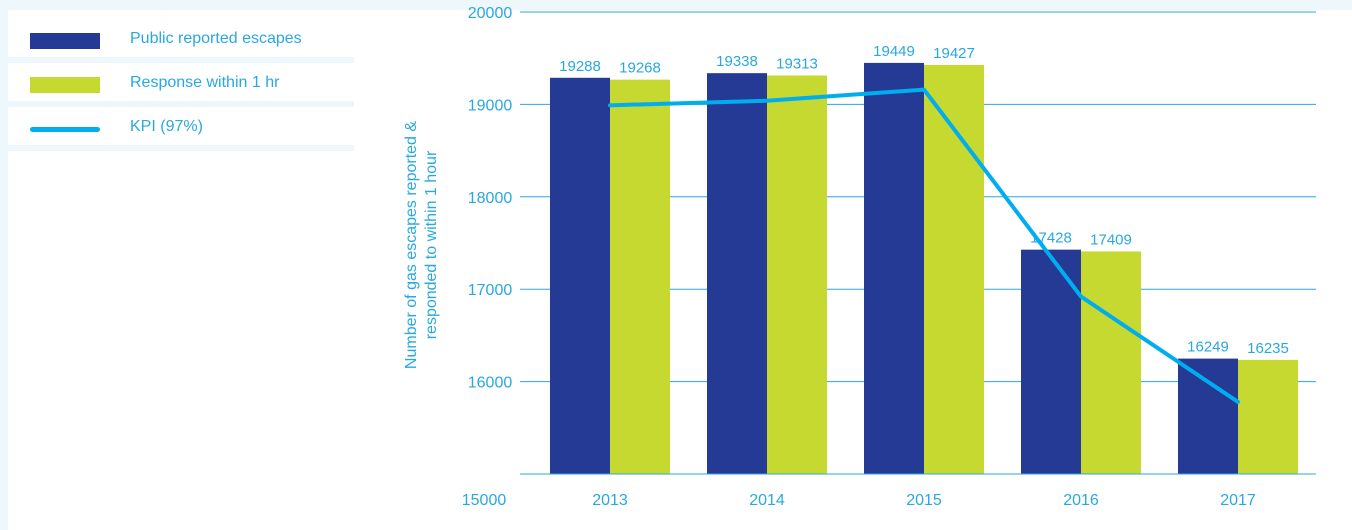 Image resolution: width=1352 pixels, height=530 pixels. I want to click on x-tick-label: 2014, so click(767, 500).